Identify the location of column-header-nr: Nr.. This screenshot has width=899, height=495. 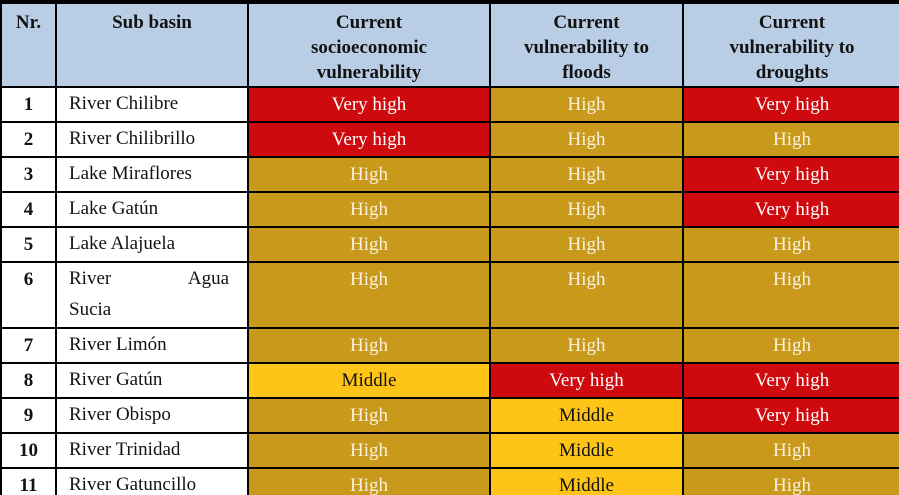
(28, 44).